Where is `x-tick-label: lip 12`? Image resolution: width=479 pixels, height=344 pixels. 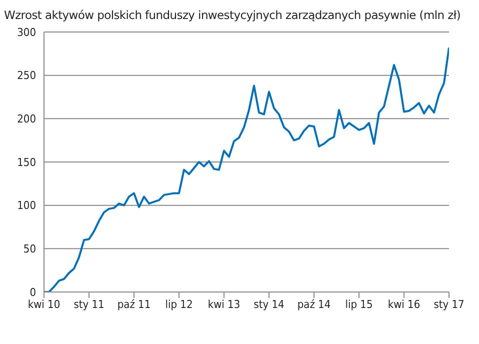
x-tick-label: lip 12 is located at coordinates (179, 304).